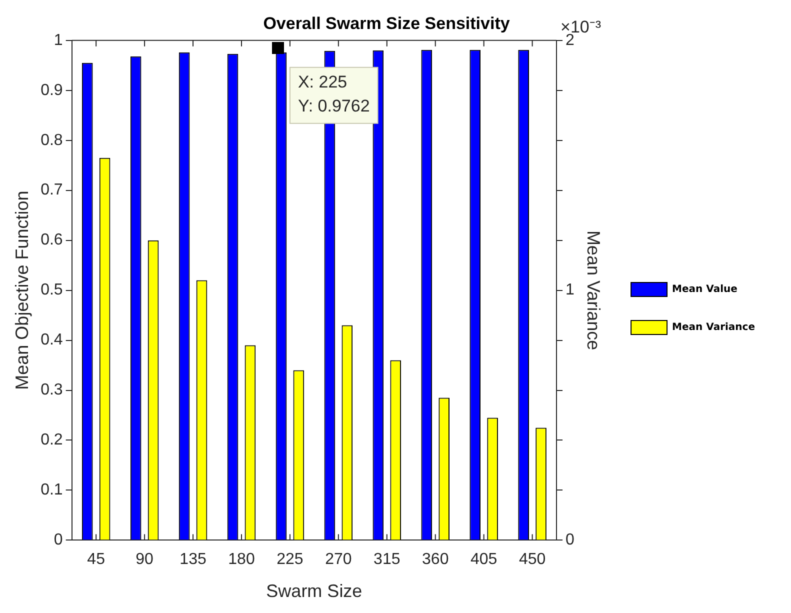 The width and height of the screenshot is (791, 613). I want to click on y-tick-label: 0.2, so click(51, 440).